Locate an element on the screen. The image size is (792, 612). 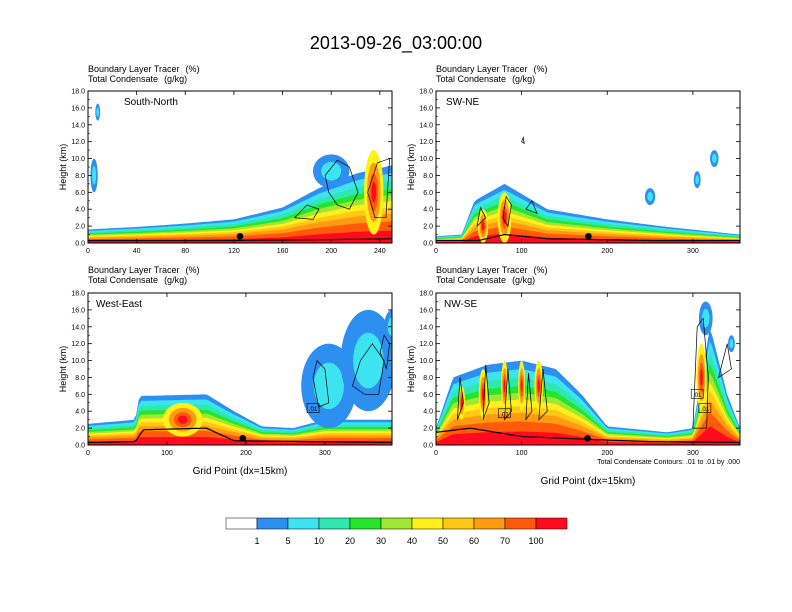
figure-title: 2013-09-26_03:00:00 is located at coordinates (396, 43).